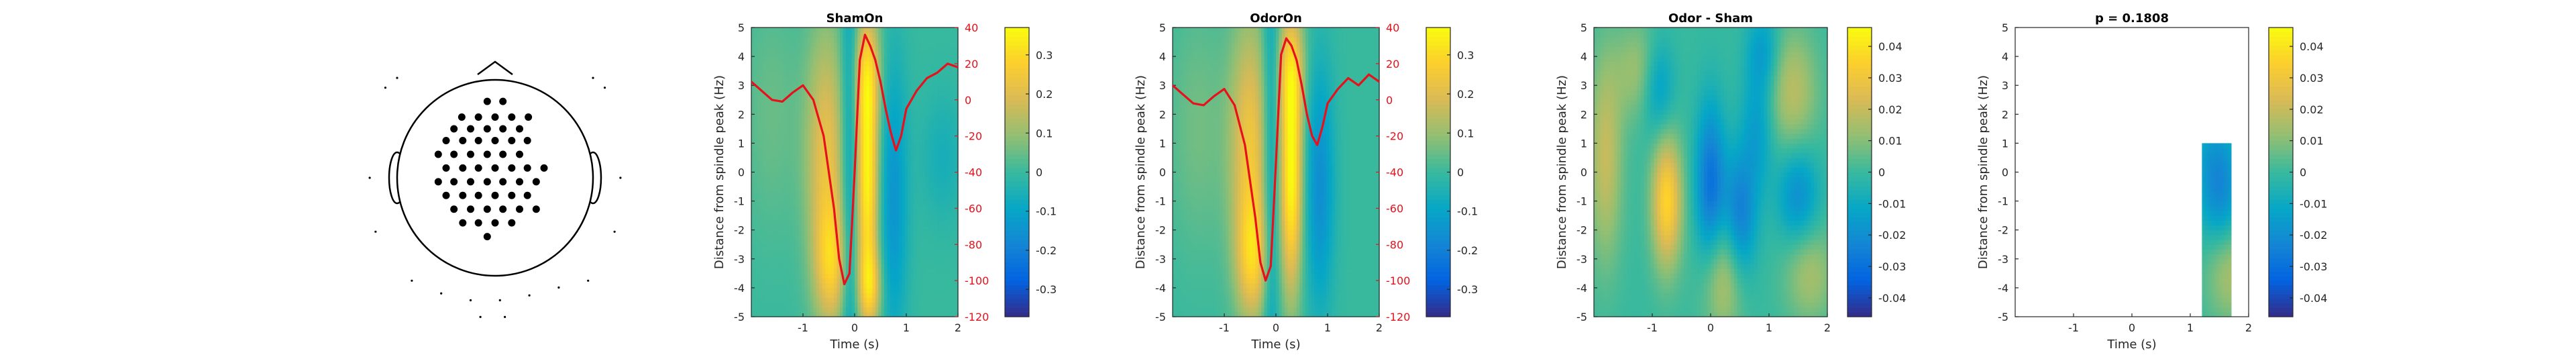 The width and height of the screenshot is (2576, 361). Describe the element at coordinates (1039, 172) in the screenshot. I see `colorbar-tick-label: 0` at that location.